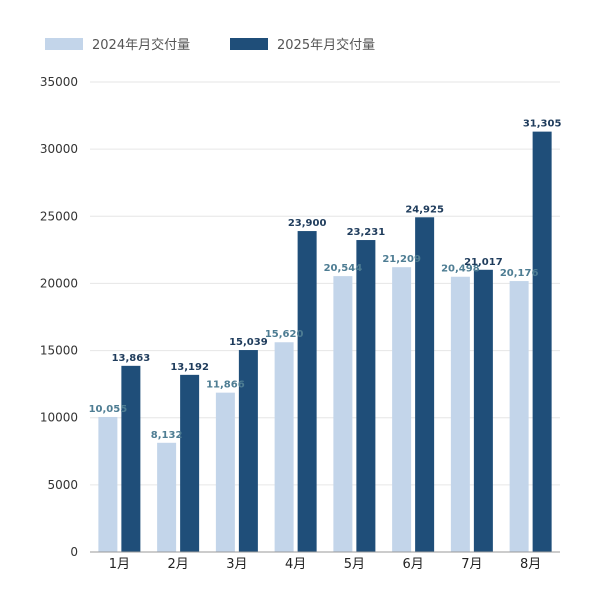 Image resolution: width=600 pixels, height=605 pixels. What do you see at coordinates (284, 334) in the screenshot?
I see `data-label: 15,620` at bounding box center [284, 334].